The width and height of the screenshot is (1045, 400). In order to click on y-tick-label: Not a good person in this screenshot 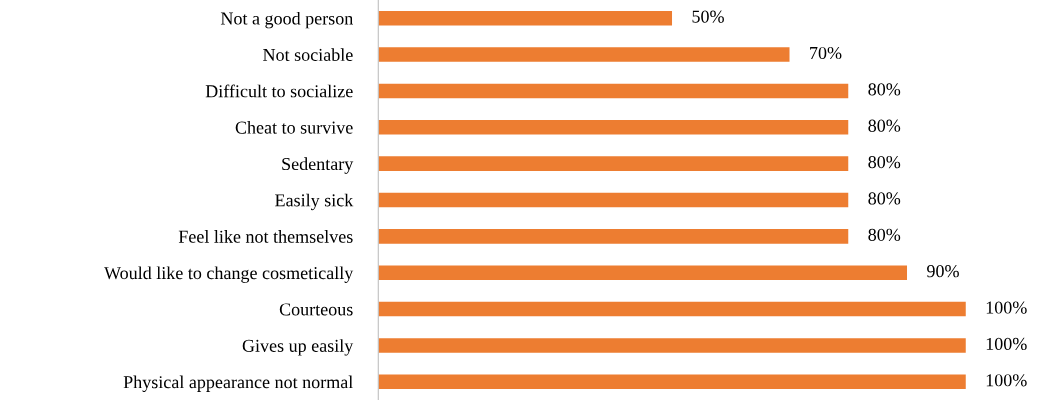, I will do `click(287, 20)`.